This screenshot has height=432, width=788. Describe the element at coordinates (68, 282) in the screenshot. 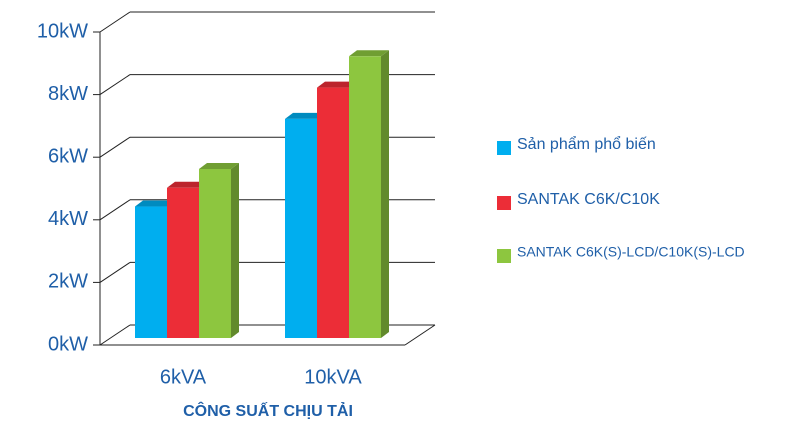

I see `y-tick-label: 2kW` at that location.